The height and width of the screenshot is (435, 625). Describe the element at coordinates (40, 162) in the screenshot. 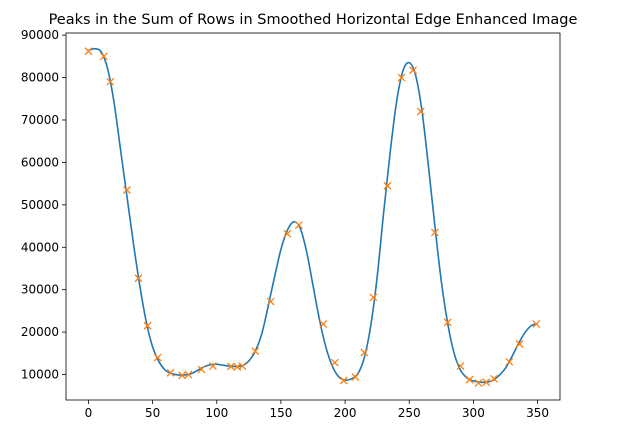

I see `y-tick-label: 60000` at that location.